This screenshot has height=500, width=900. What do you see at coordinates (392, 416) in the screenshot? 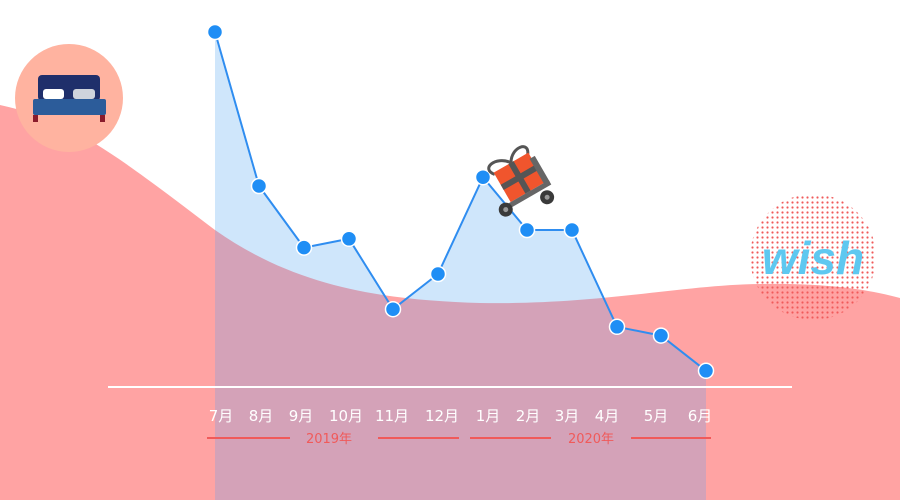
I see `x-tick-label: 11月` at bounding box center [392, 416].